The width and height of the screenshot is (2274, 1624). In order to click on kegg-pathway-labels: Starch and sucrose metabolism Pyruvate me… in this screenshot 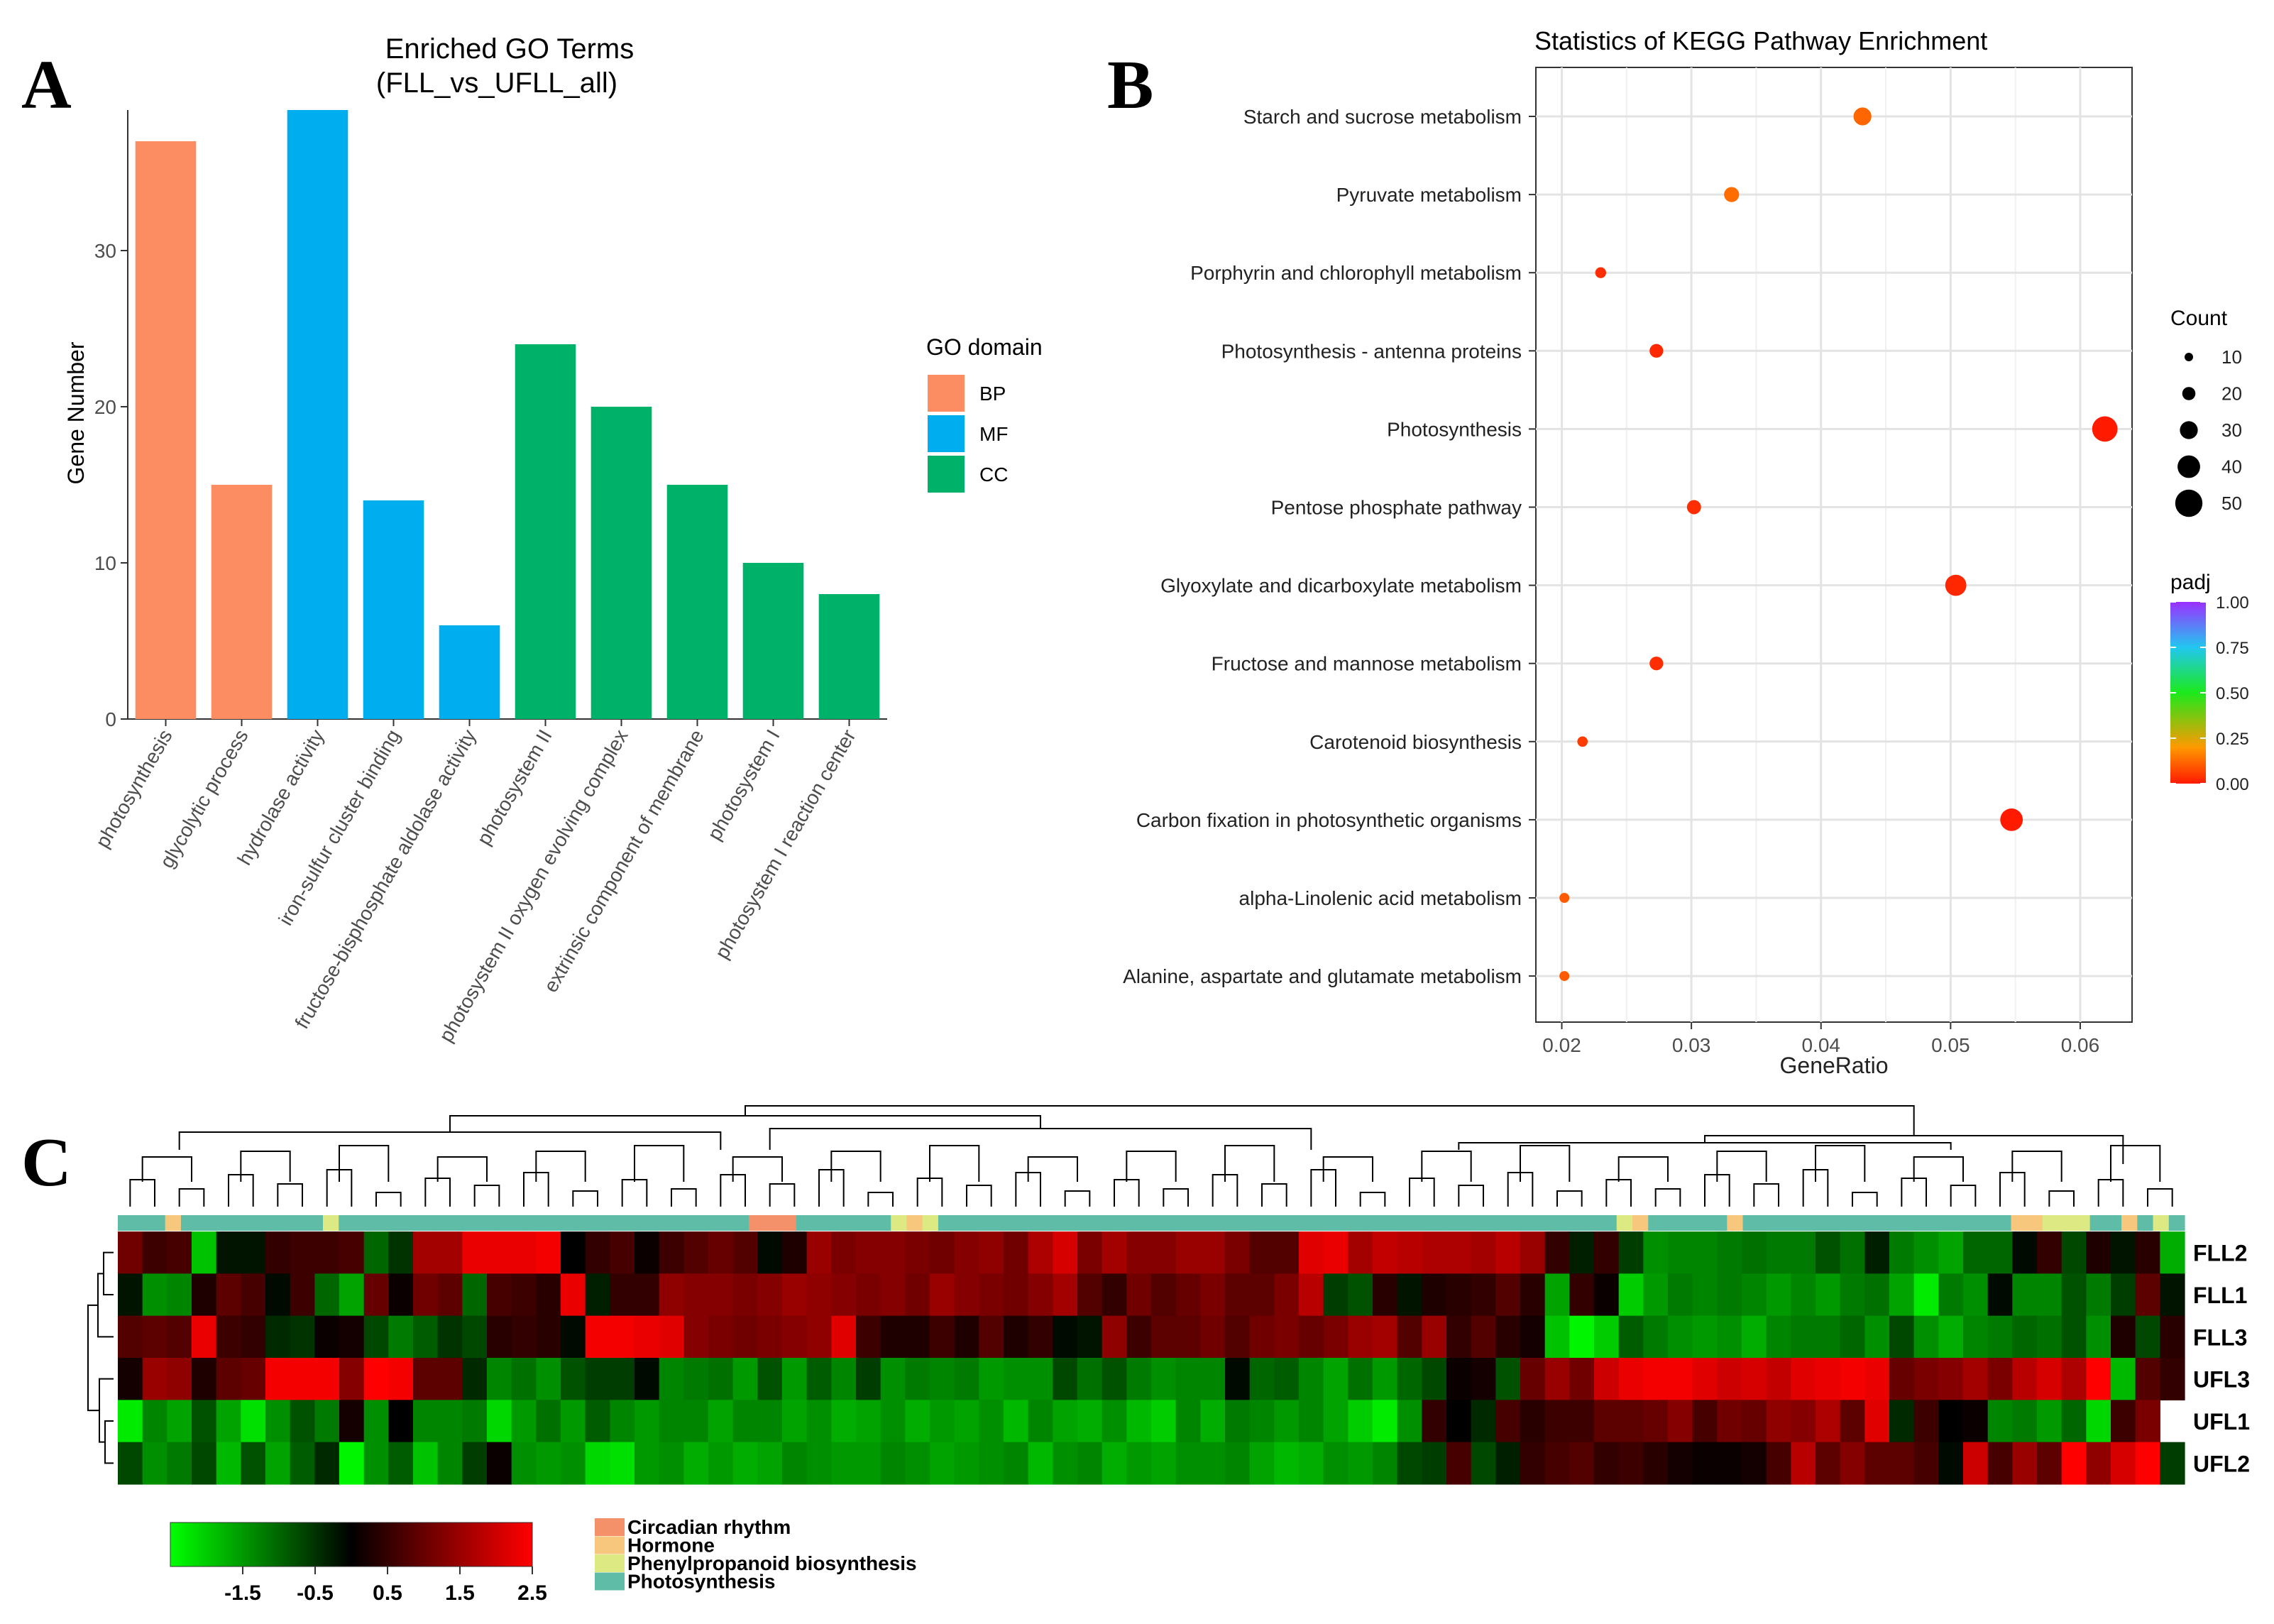, I will do `click(1329, 546)`.